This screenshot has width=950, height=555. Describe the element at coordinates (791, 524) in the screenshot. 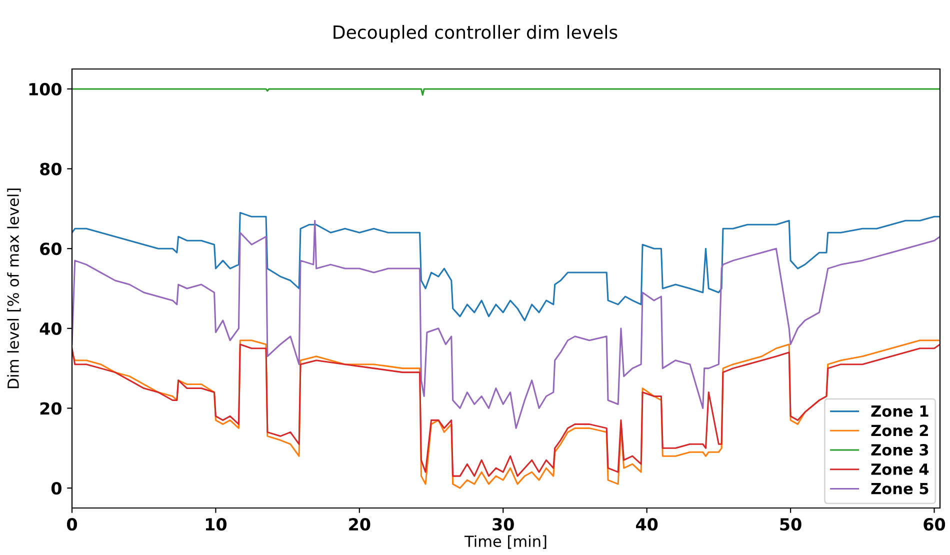

I see `x-tick-label: 50` at that location.